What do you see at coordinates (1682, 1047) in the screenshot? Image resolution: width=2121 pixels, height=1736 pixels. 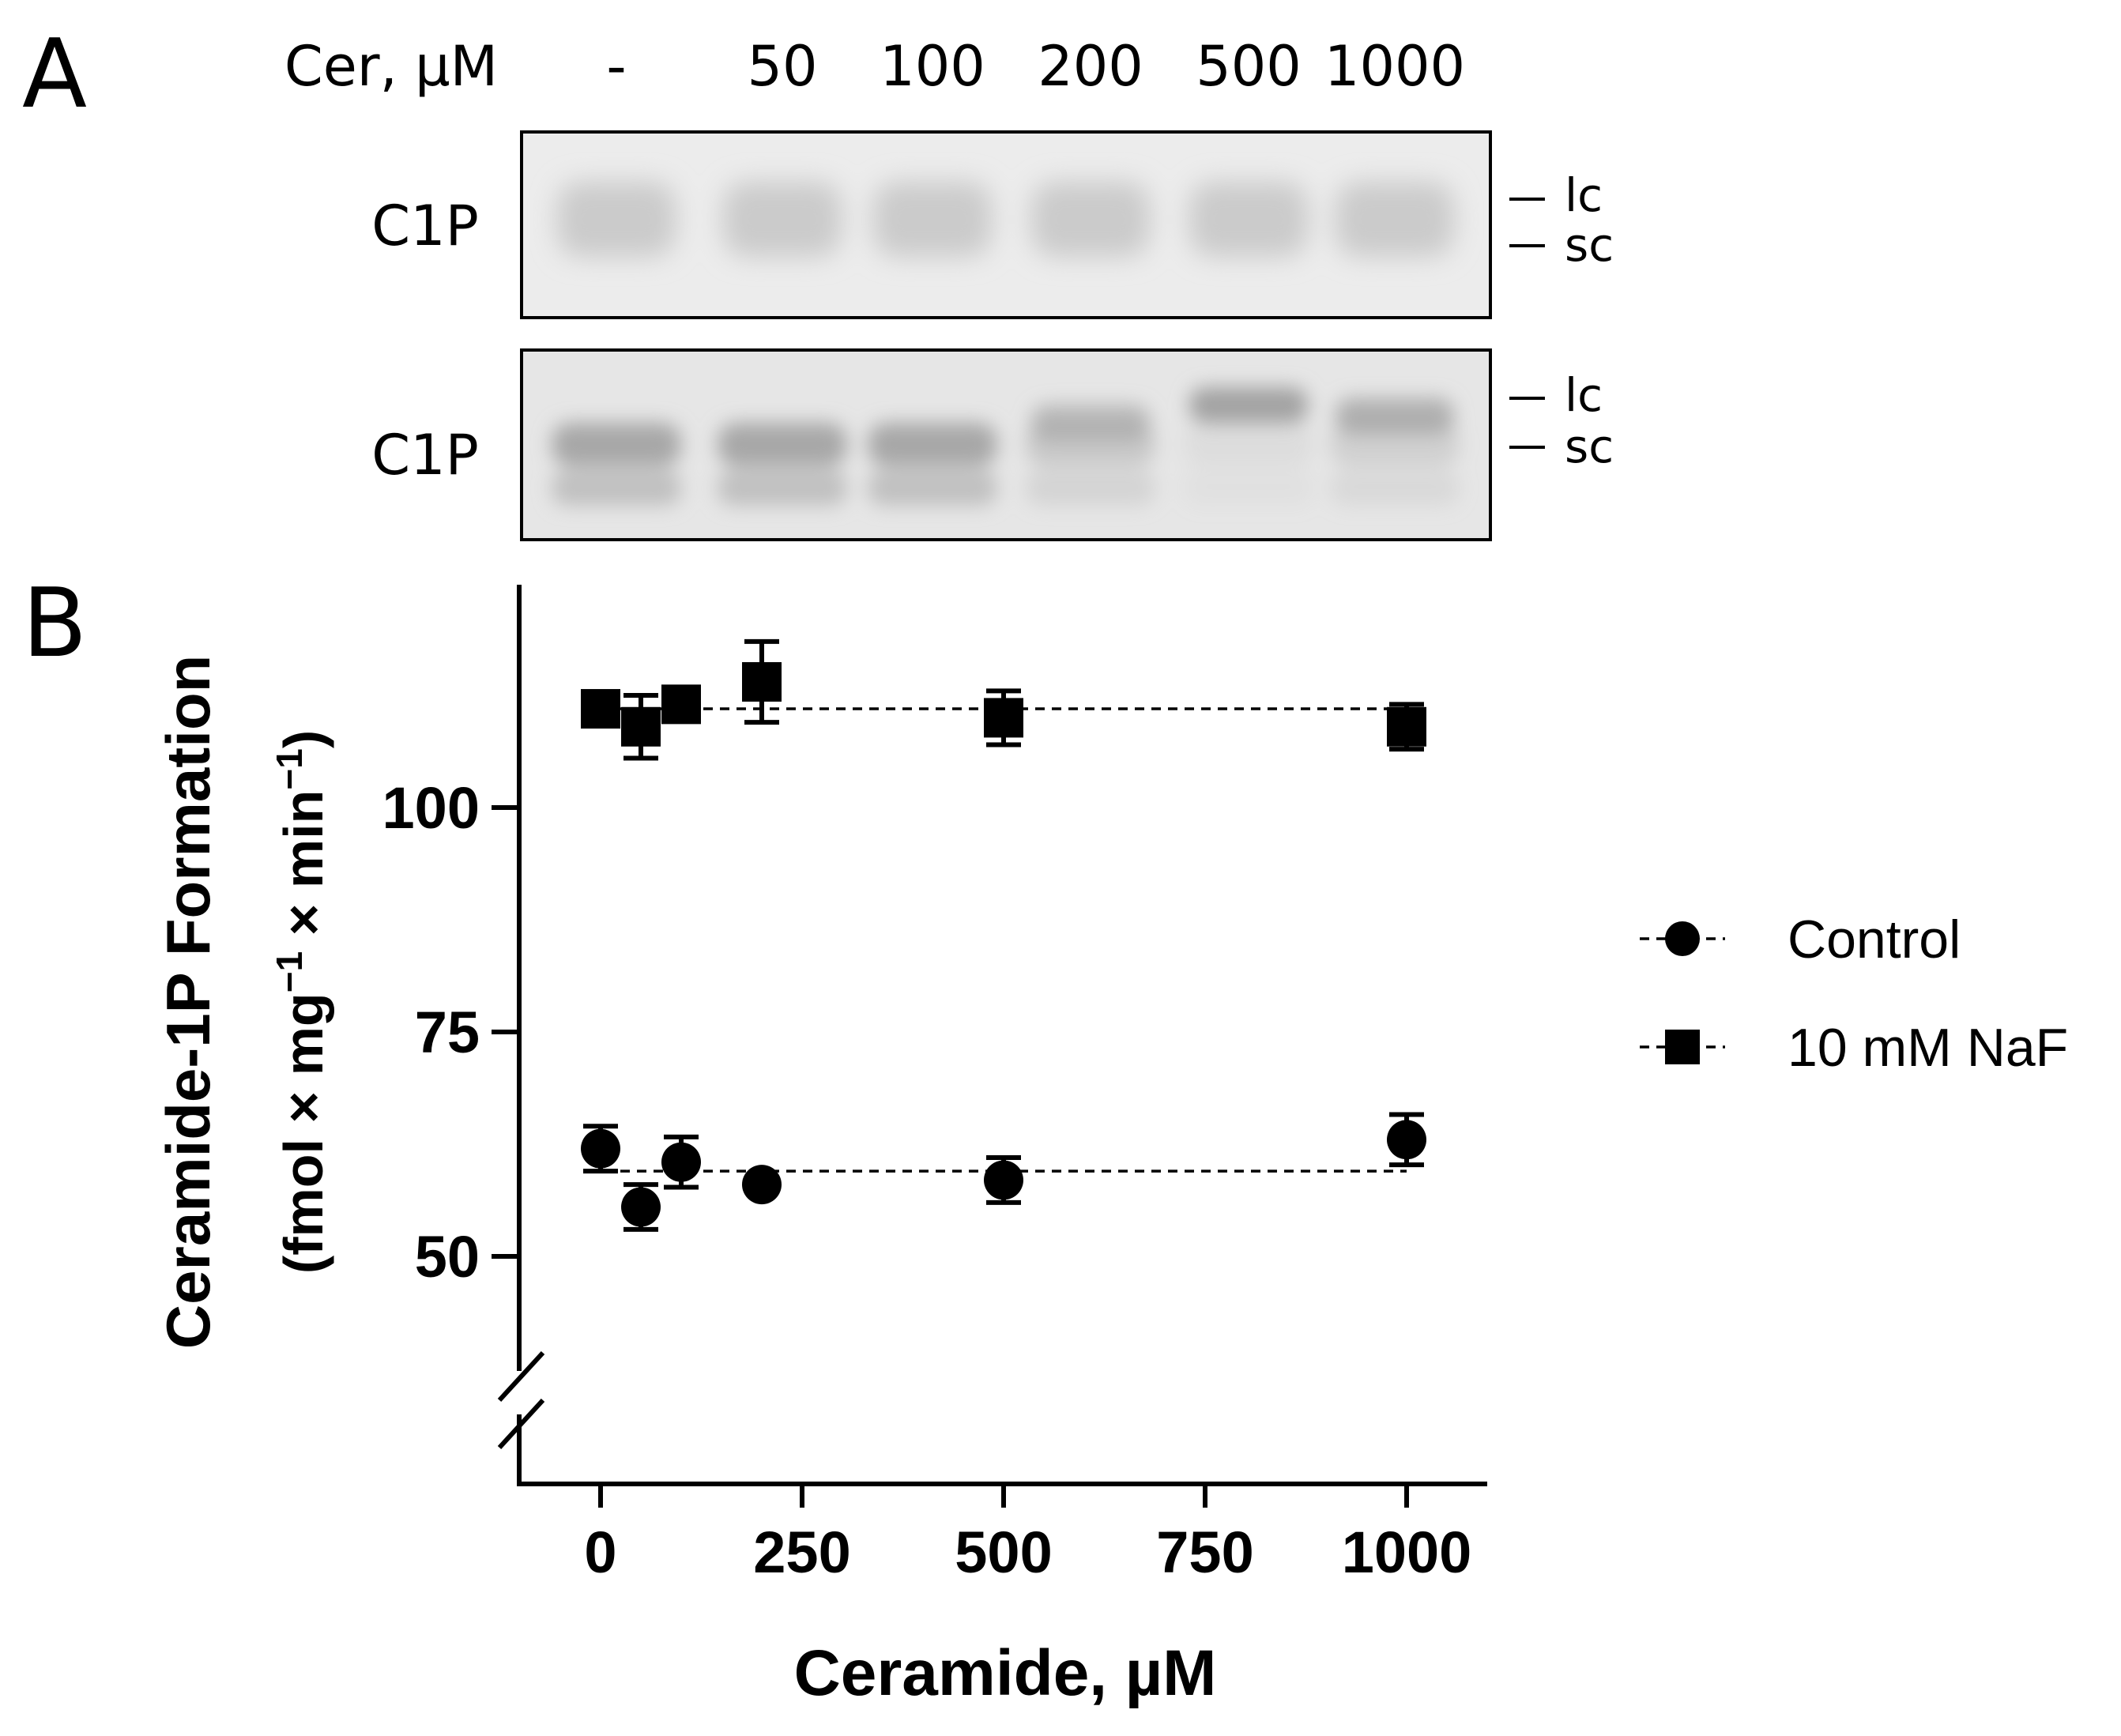 I see `legend-marker-square` at bounding box center [1682, 1047].